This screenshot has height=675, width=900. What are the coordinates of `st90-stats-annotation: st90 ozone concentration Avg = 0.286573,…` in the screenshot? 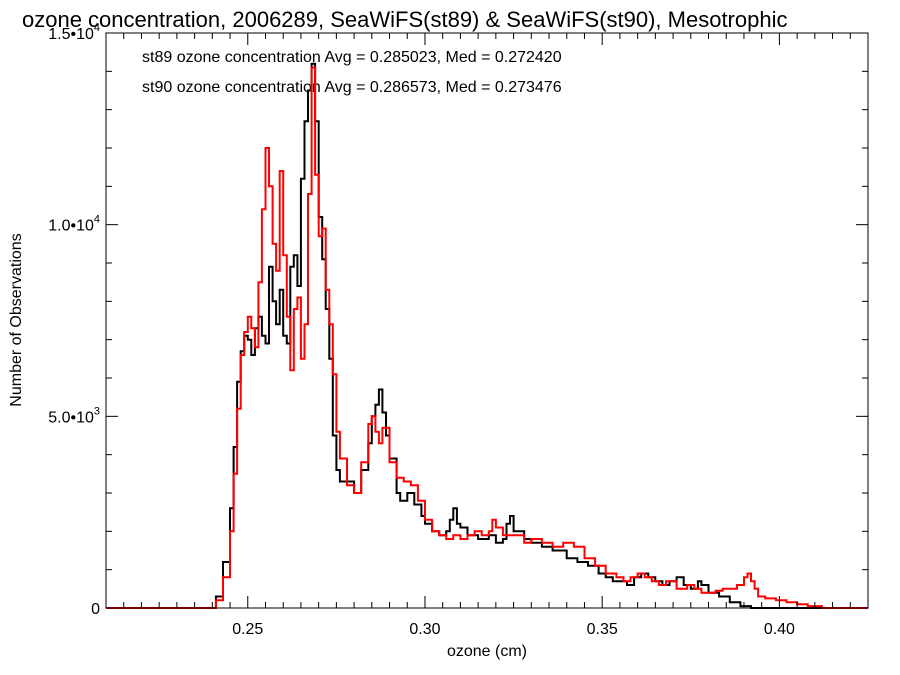 It's located at (352, 87).